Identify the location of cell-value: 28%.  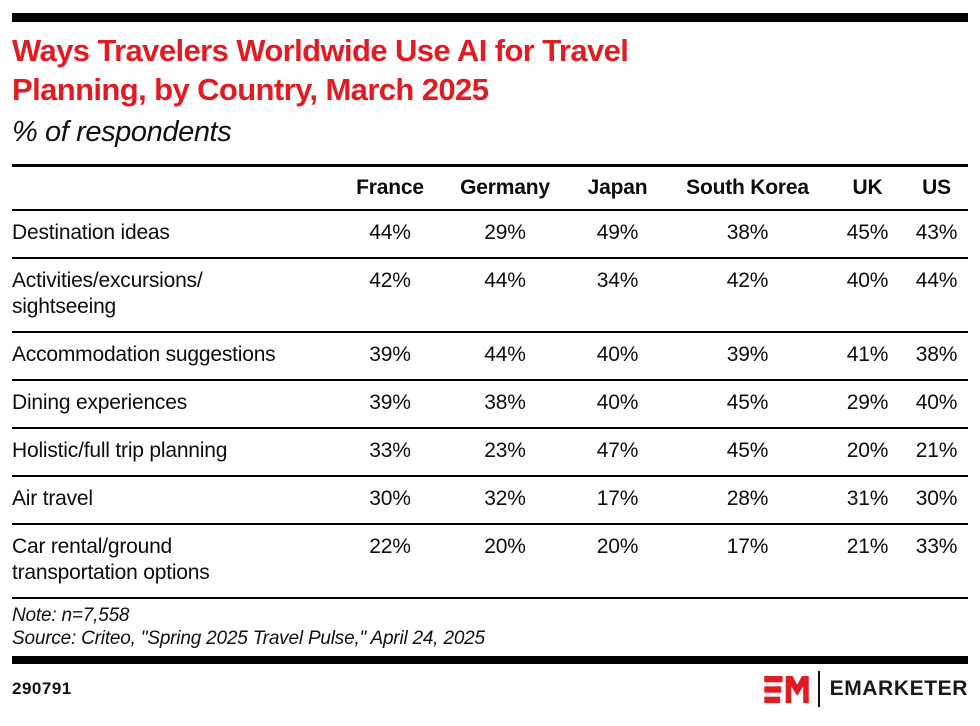
(747, 498).